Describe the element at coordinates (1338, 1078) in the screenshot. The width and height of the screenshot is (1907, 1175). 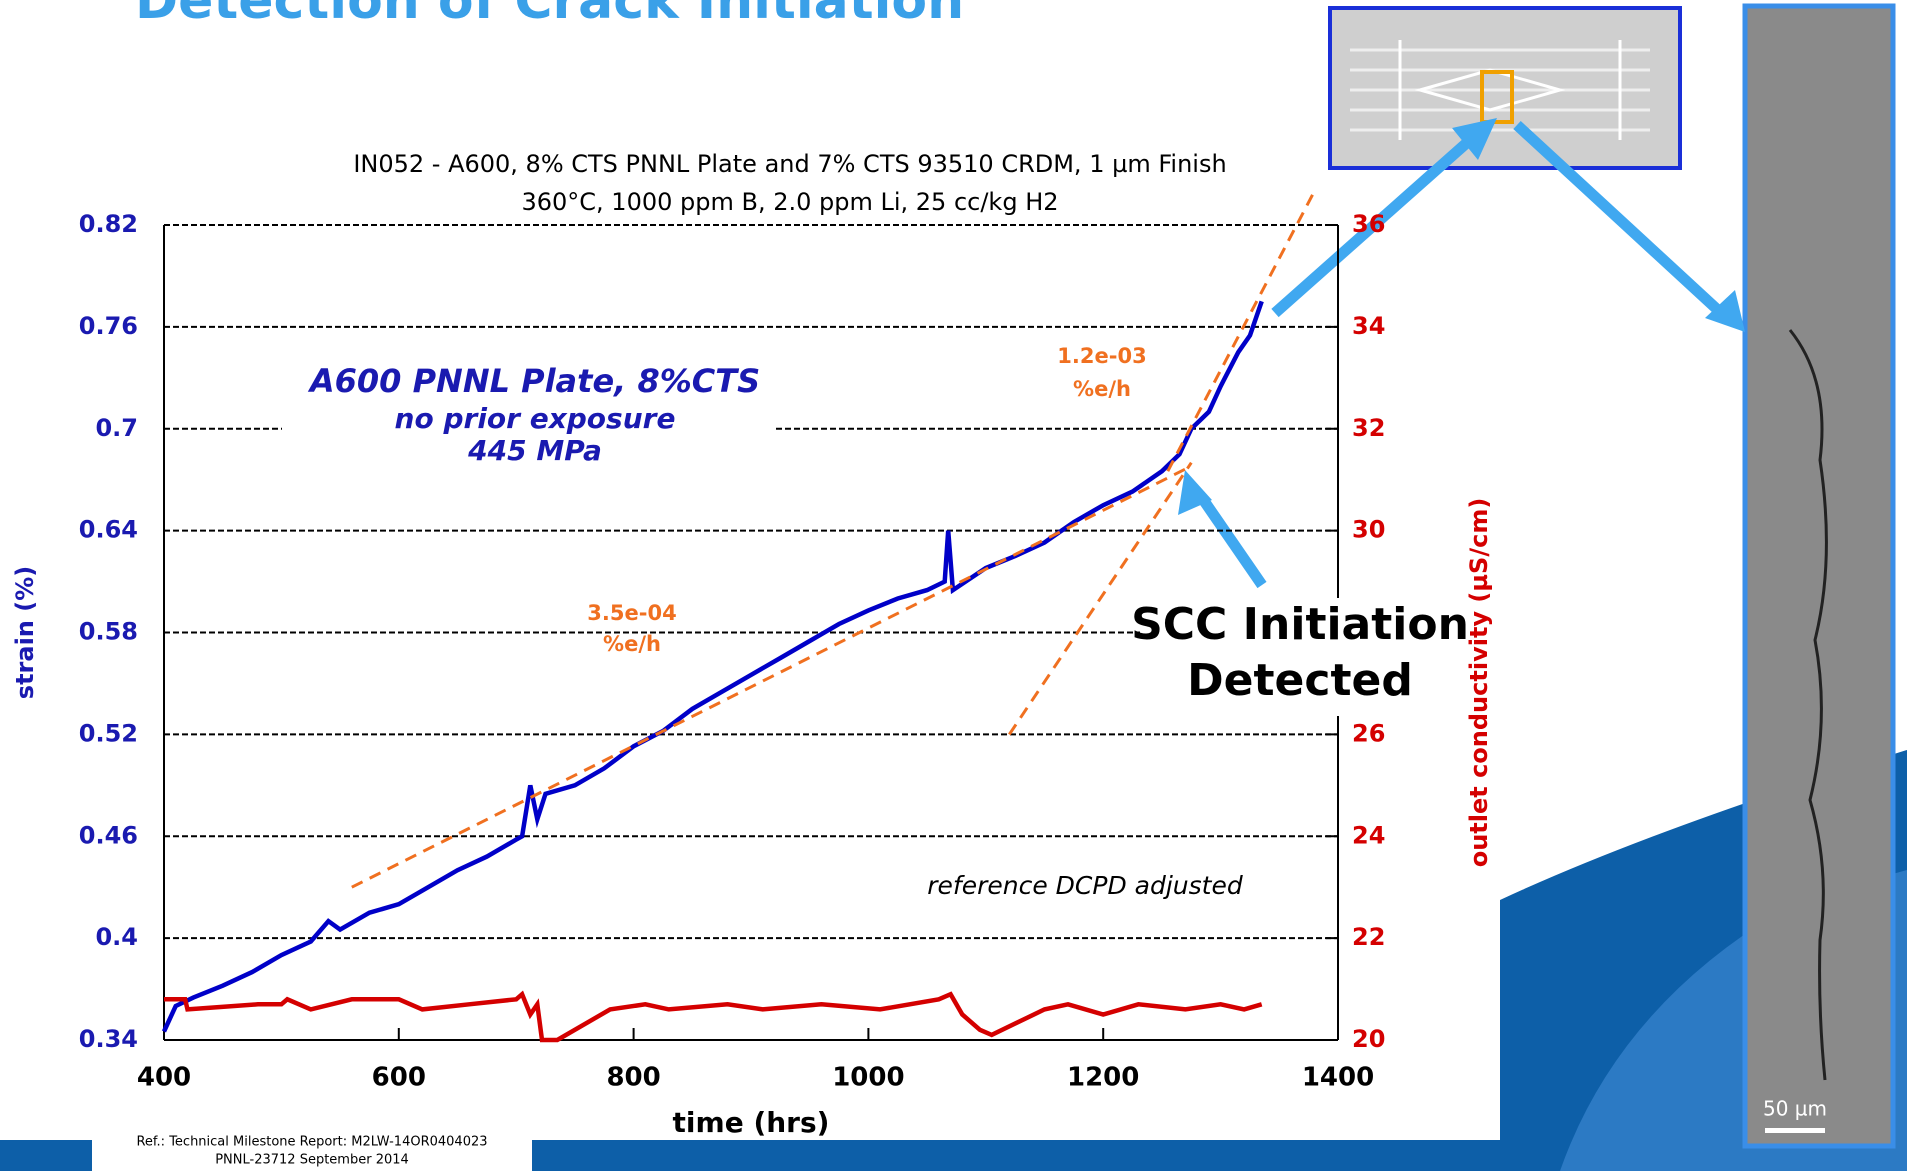
I see `x-tick-label: 1400` at that location.